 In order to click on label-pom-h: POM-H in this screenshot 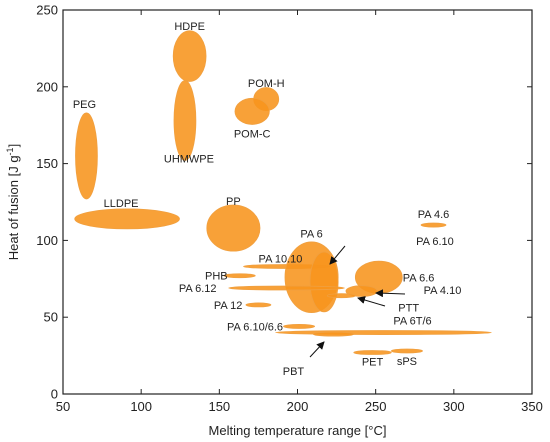, I will do `click(266, 84)`.